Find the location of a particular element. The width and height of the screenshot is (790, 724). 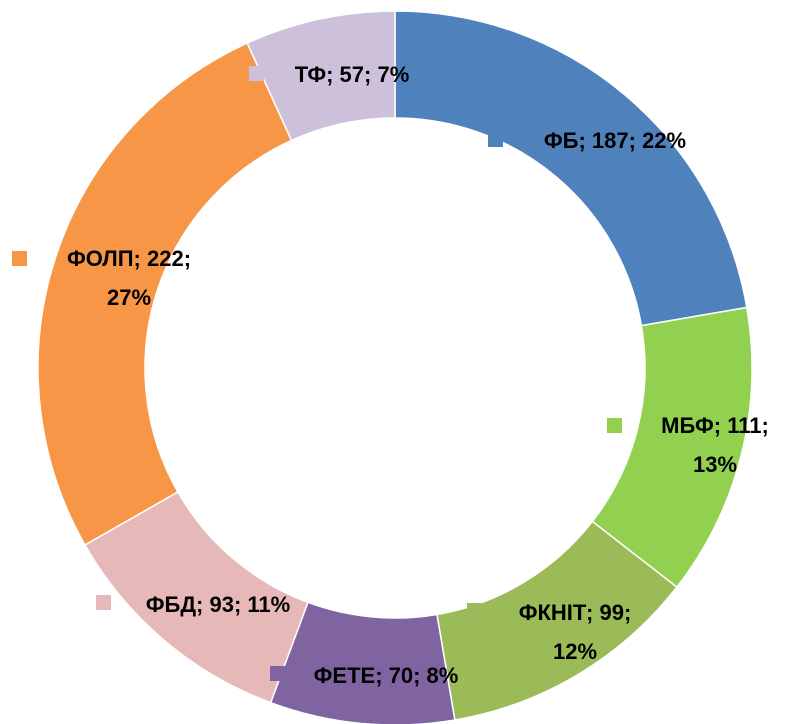

data-label: ФБ; 187; 22% is located at coordinates (615, 140).